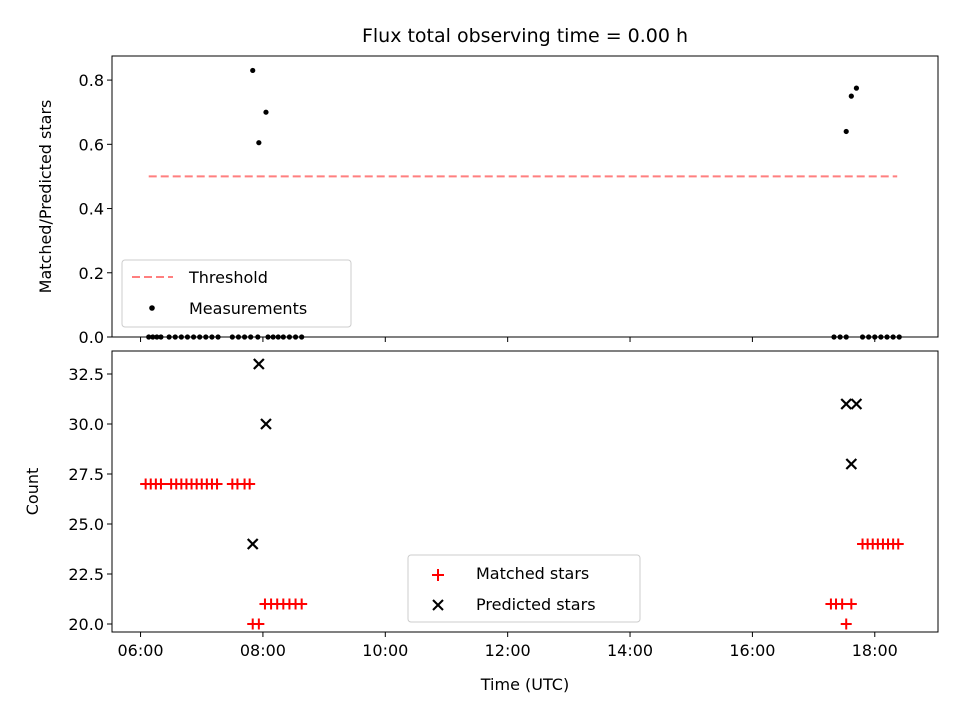 This screenshot has height=720, width=960. What do you see at coordinates (524, 684) in the screenshot?
I see `x-axis-label: Time (UTC)` at bounding box center [524, 684].